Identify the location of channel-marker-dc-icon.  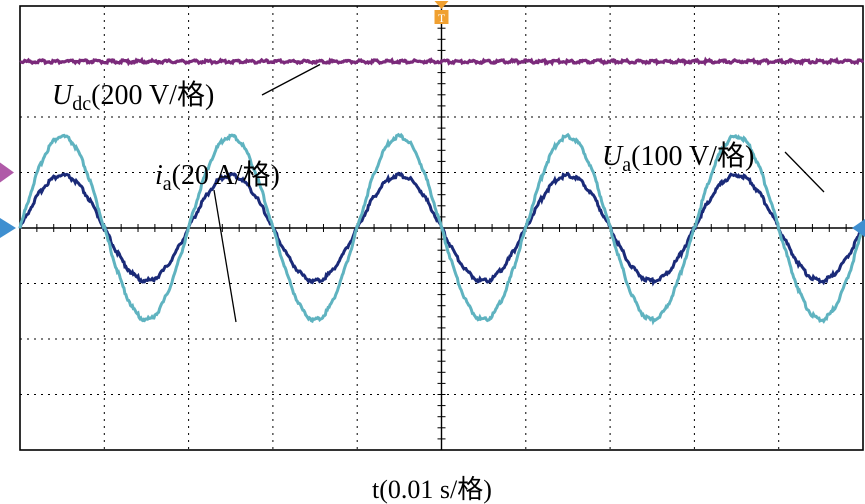
(7, 172).